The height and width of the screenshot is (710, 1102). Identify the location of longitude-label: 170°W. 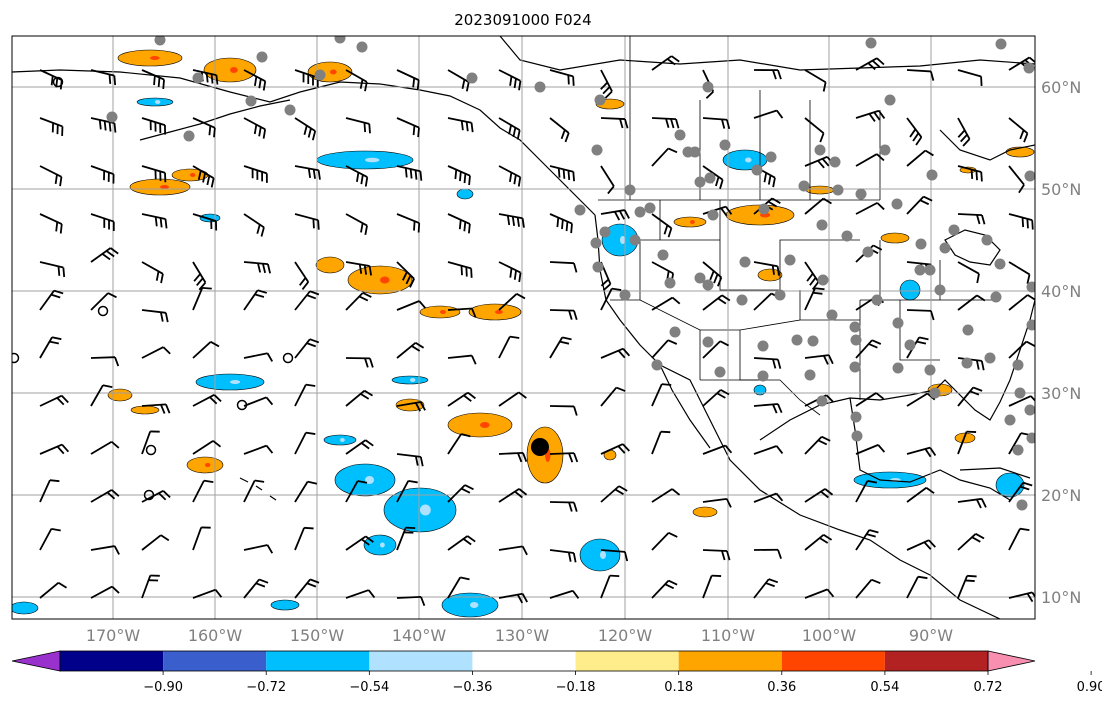
(113, 635).